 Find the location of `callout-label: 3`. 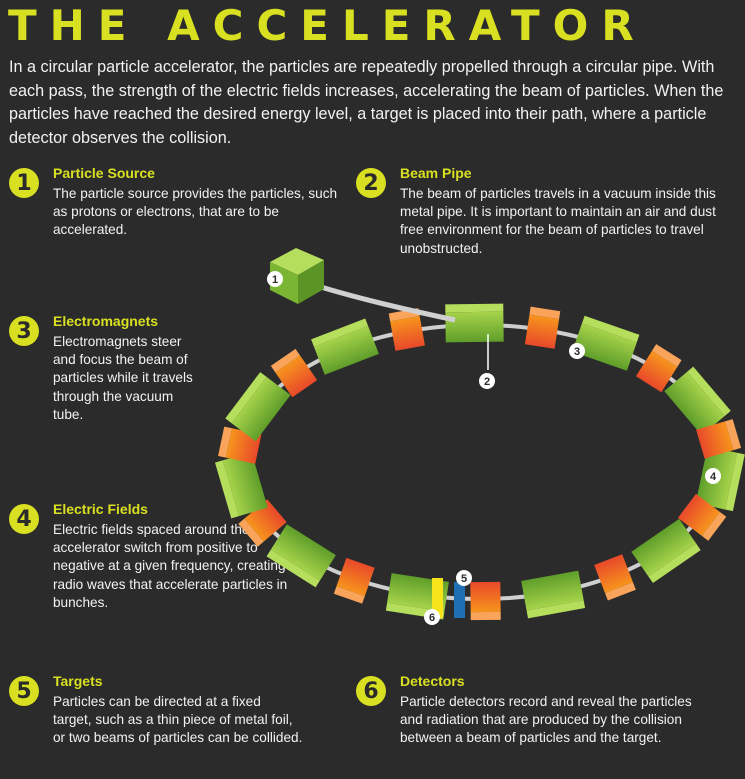

callout-label: 3 is located at coordinates (577, 352).